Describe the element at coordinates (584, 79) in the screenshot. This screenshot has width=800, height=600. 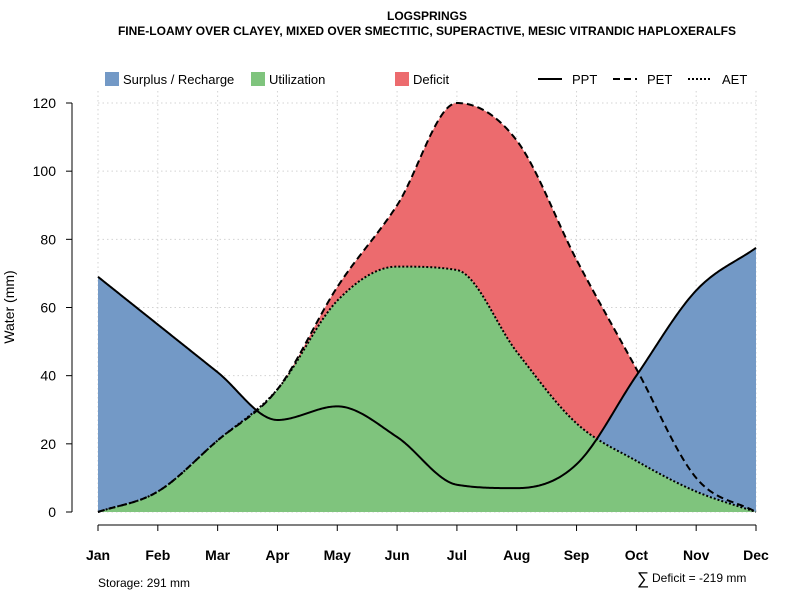
I see `legend-label: PPT` at that location.